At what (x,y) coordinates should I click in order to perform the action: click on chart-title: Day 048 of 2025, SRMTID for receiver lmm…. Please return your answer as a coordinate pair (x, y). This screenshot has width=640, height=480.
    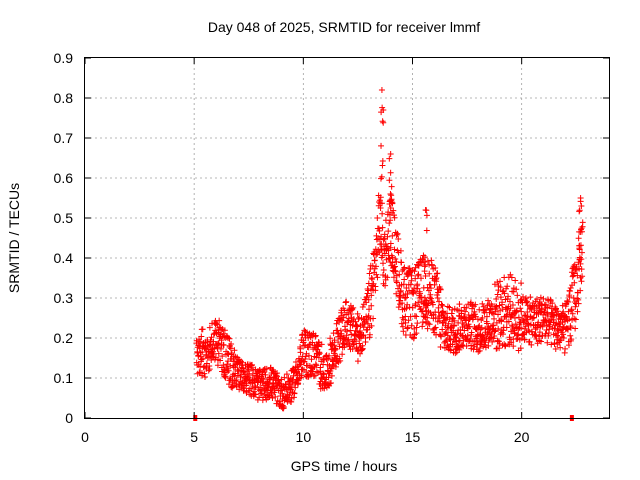
    Looking at the image, I should click on (344, 27).